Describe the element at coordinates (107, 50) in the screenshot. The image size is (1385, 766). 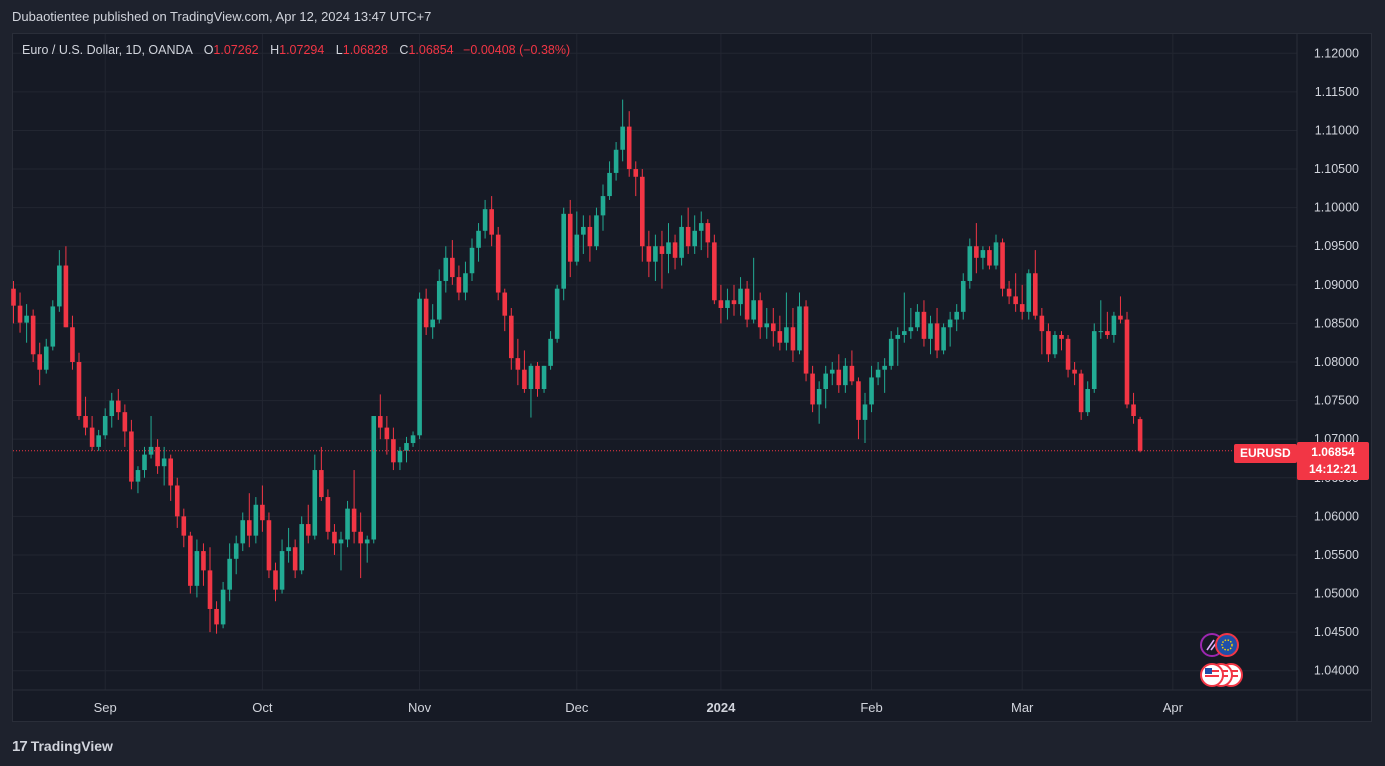
I see `legend-symbol: Euro / U.S. Dollar, 1D, OANDA` at that location.